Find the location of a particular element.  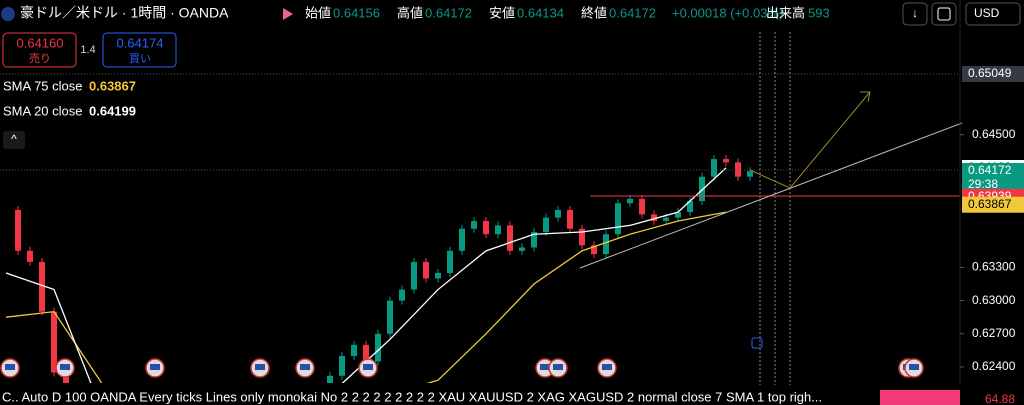

countdown: 29:38 is located at coordinates (983, 184).